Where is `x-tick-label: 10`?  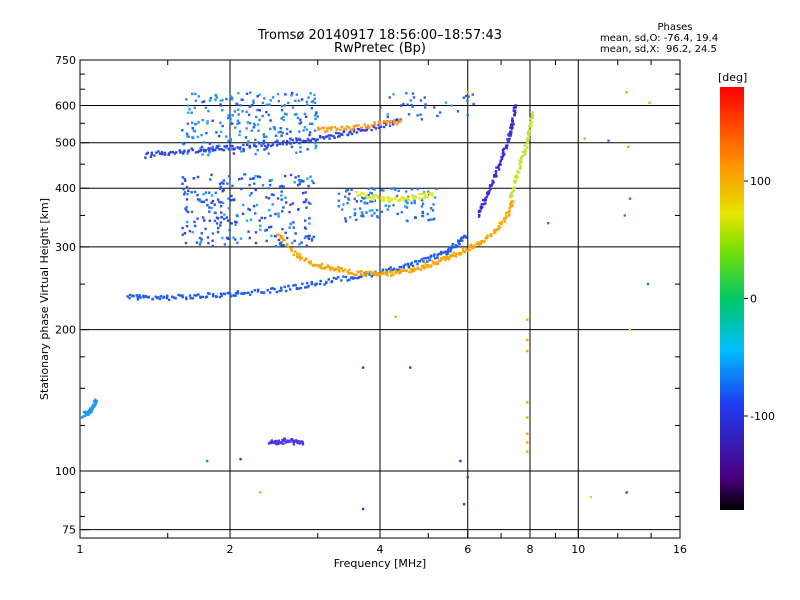 x-tick-label: 10 is located at coordinates (578, 549).